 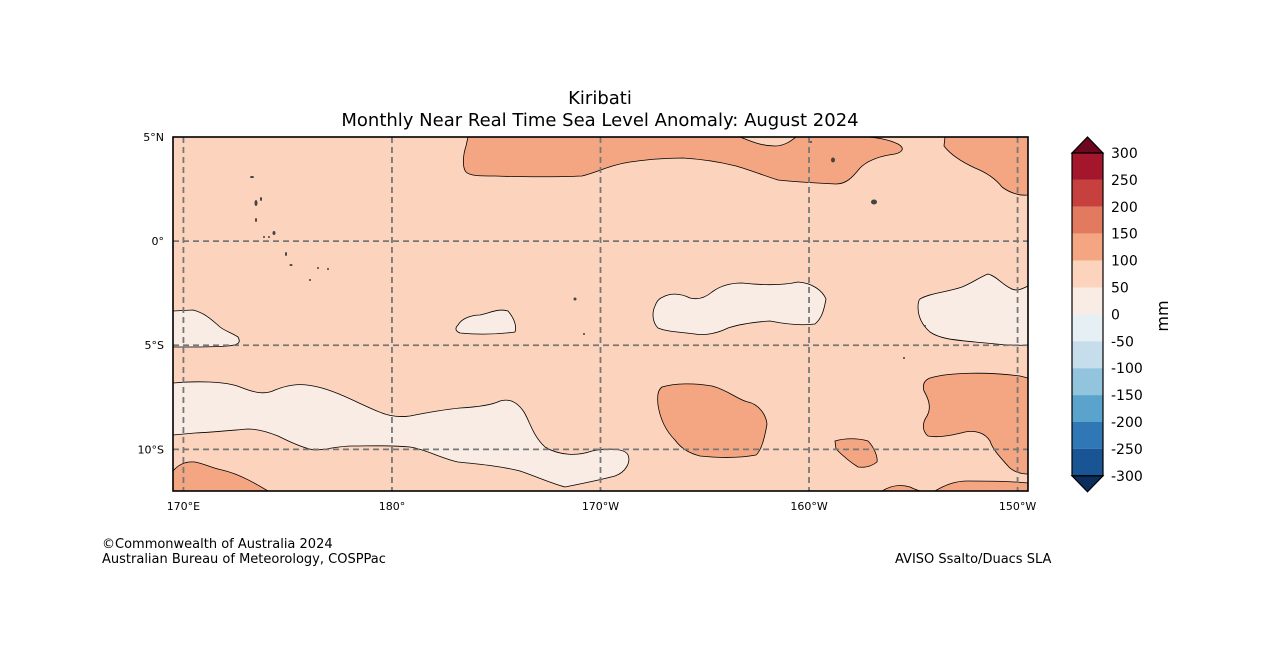 I want to click on data-source-text: AVISO Ssalto/Duacs SLA, so click(x=973, y=559).